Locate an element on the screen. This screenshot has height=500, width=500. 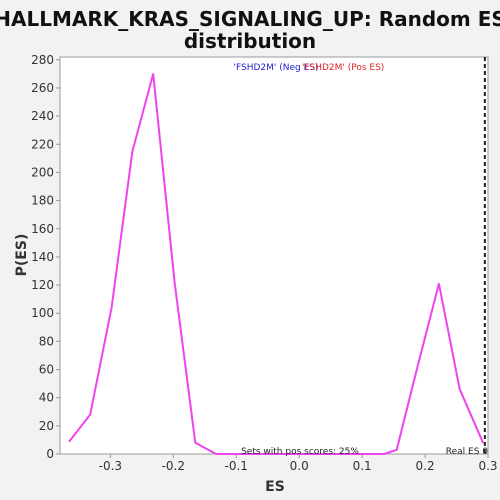
x-tick-label: -0.1 is located at coordinates (236, 466).